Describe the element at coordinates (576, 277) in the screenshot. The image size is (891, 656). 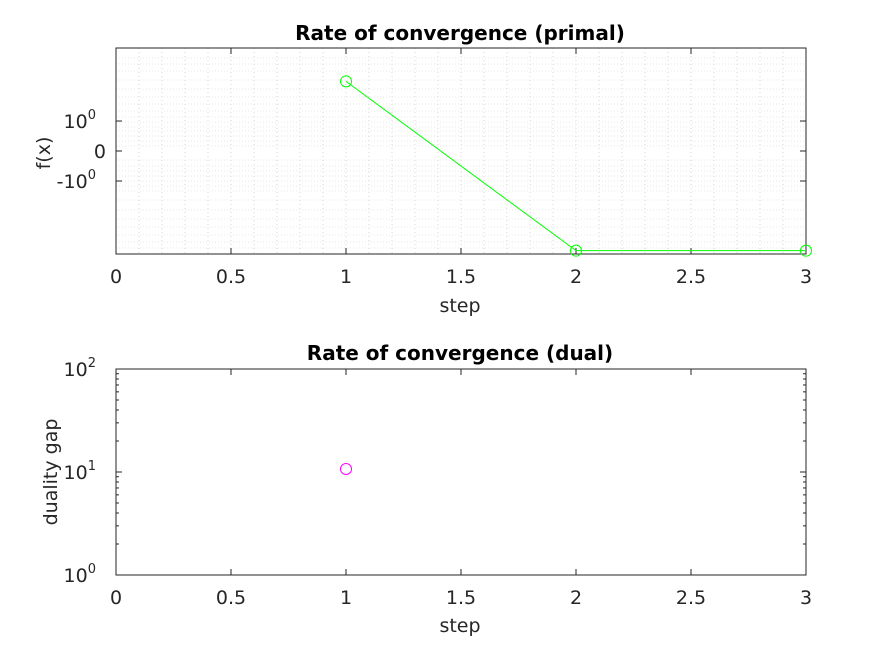
I see `primal-x-tick-label: 2` at that location.